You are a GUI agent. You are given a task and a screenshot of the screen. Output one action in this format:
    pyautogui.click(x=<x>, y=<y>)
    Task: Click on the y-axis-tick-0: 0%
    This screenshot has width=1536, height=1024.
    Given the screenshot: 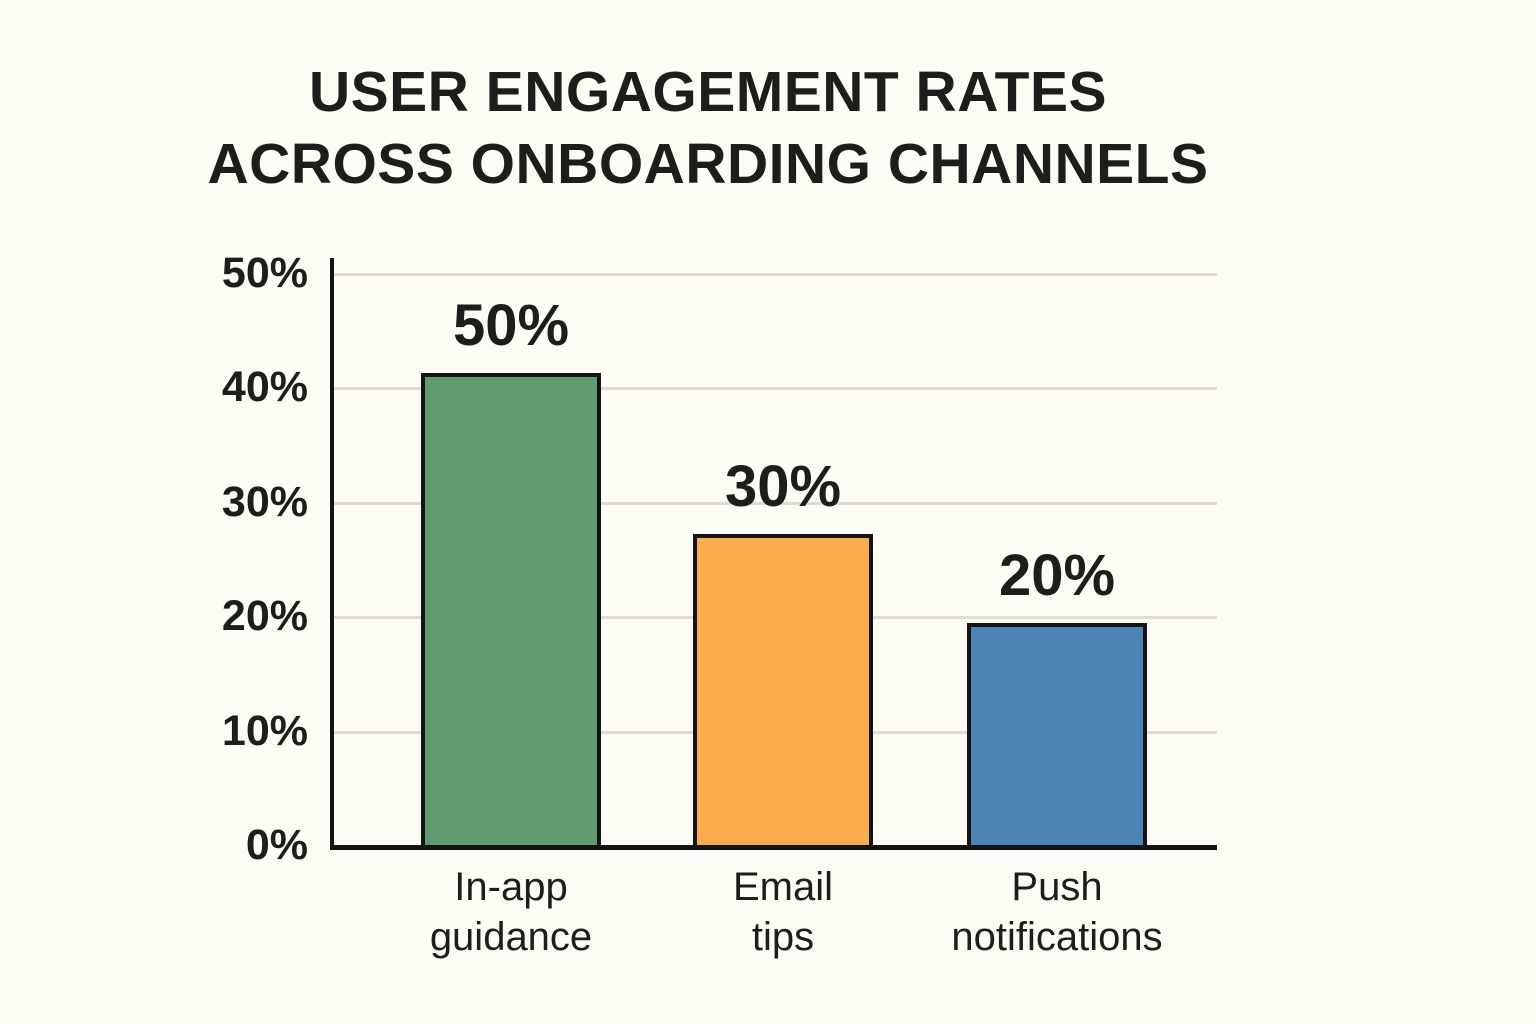 What is the action you would take?
    pyautogui.click(x=276, y=845)
    